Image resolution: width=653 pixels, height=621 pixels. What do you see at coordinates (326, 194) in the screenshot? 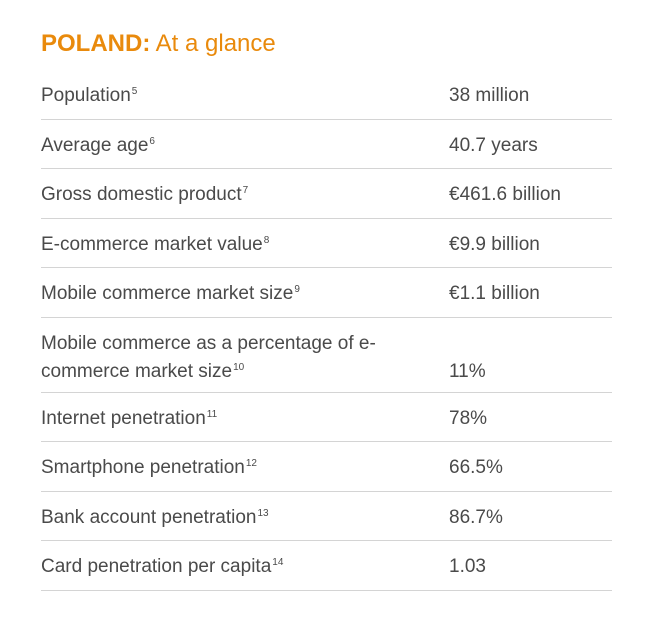
I see `table-row-gdp: Gross domestic product7 €461.6 billion` at bounding box center [326, 194].